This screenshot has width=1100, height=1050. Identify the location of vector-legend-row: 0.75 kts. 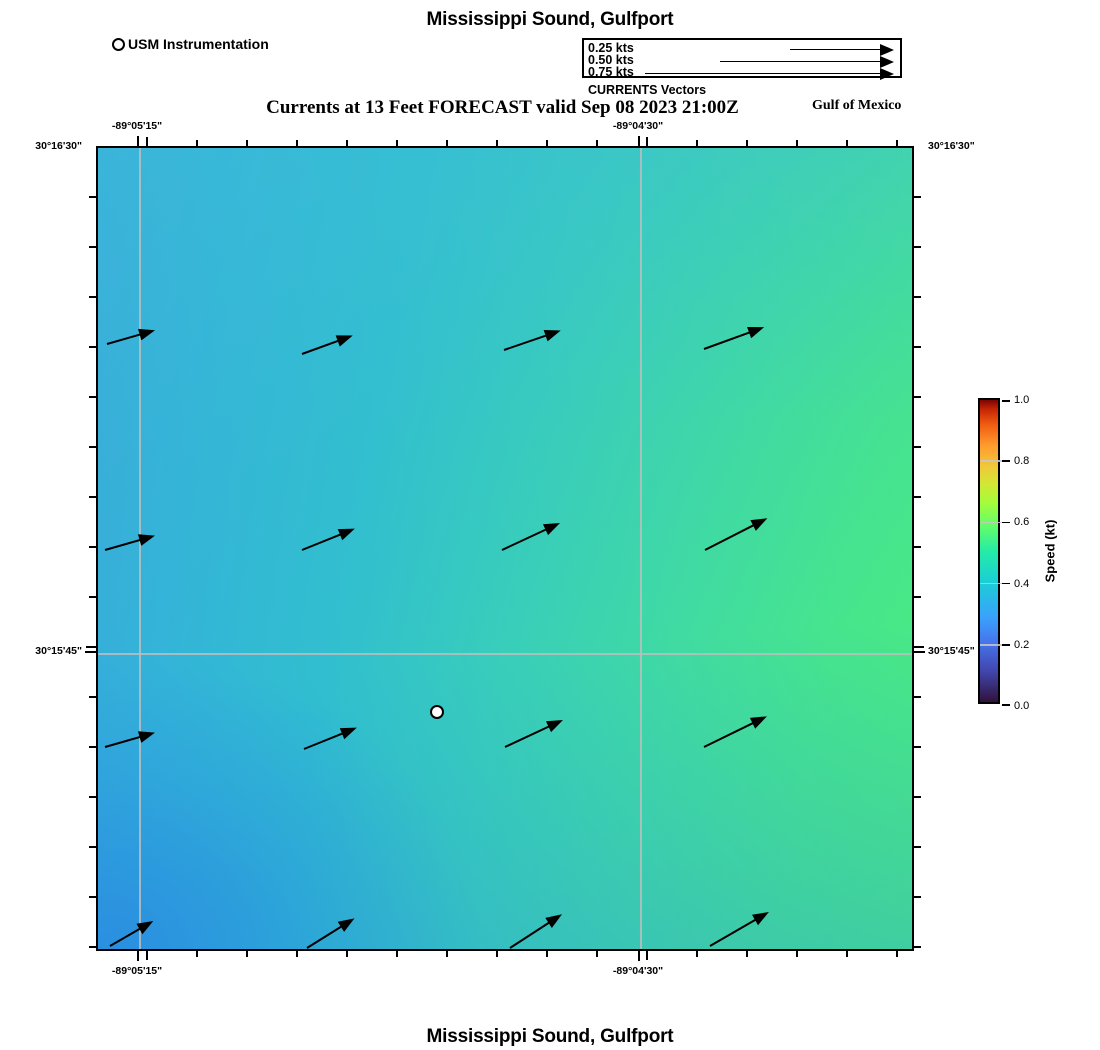
(742, 73).